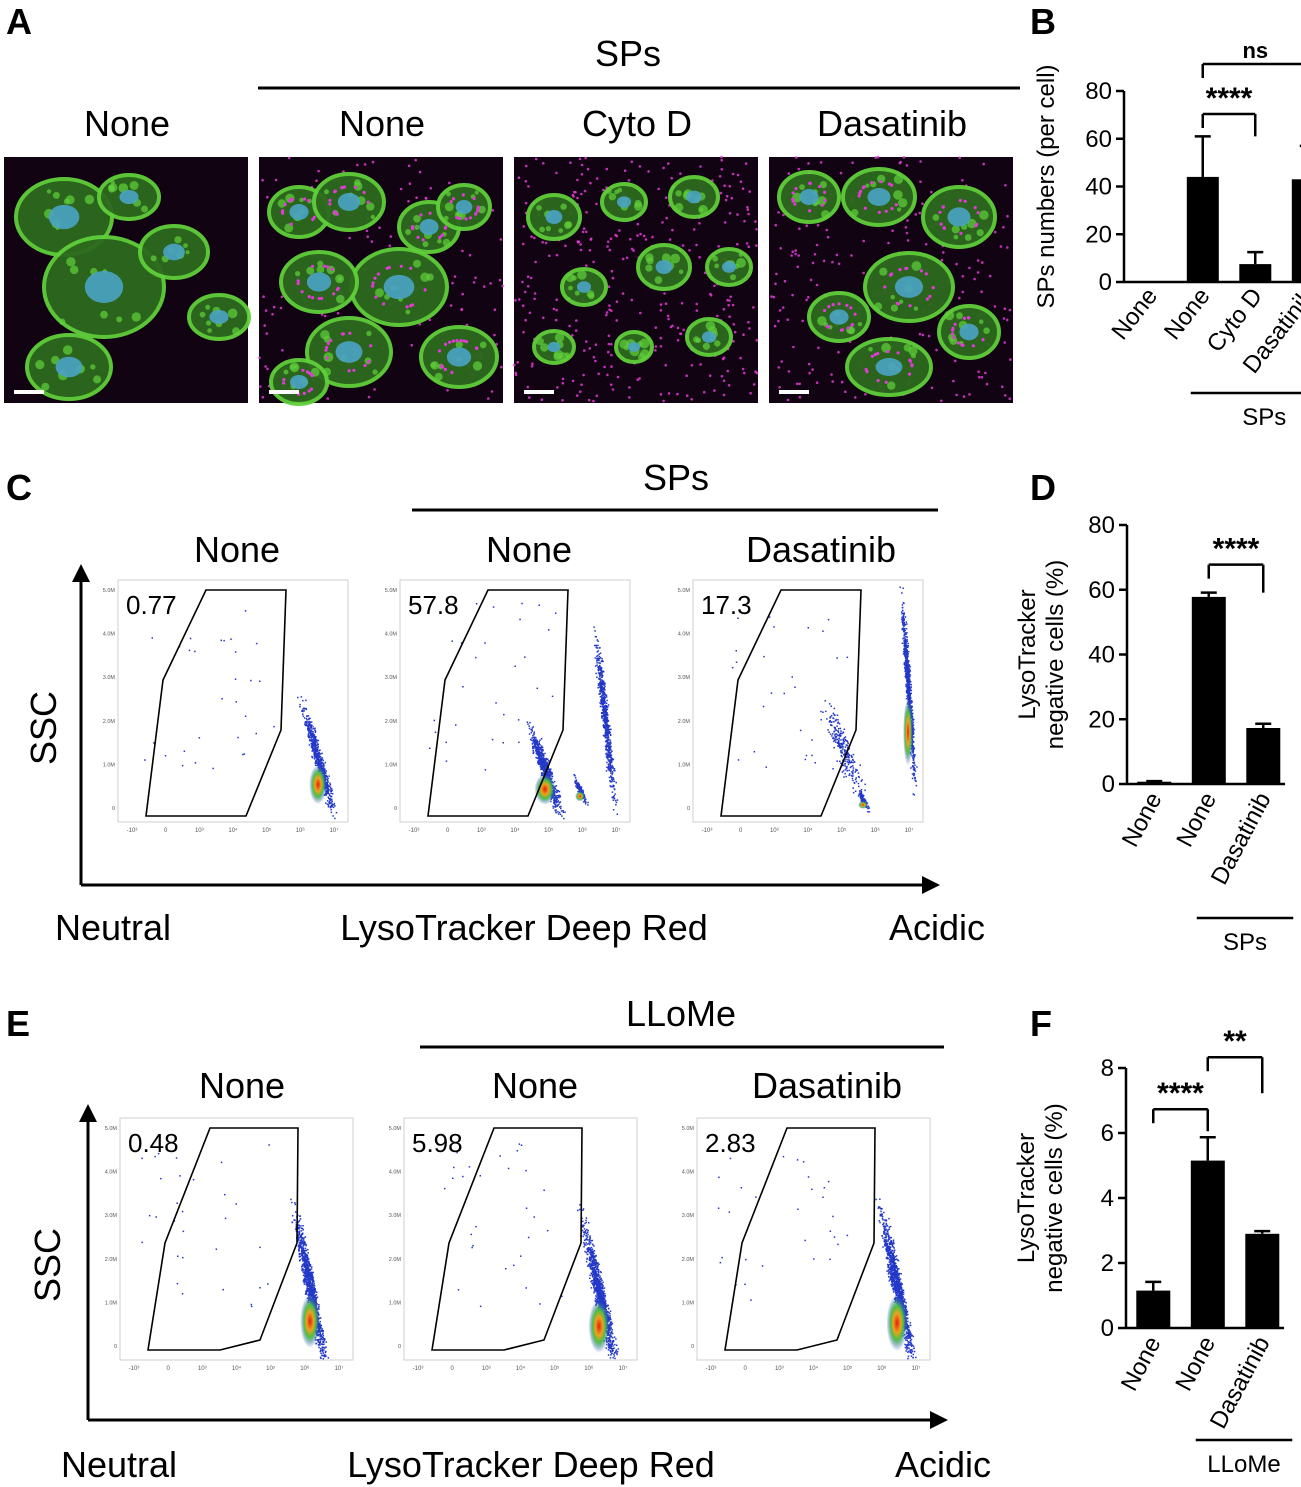 Image resolution: width=1301 pixels, height=1487 pixels. What do you see at coordinates (726, 605) in the screenshot?
I see `gate-percentage: 17.3` at bounding box center [726, 605].